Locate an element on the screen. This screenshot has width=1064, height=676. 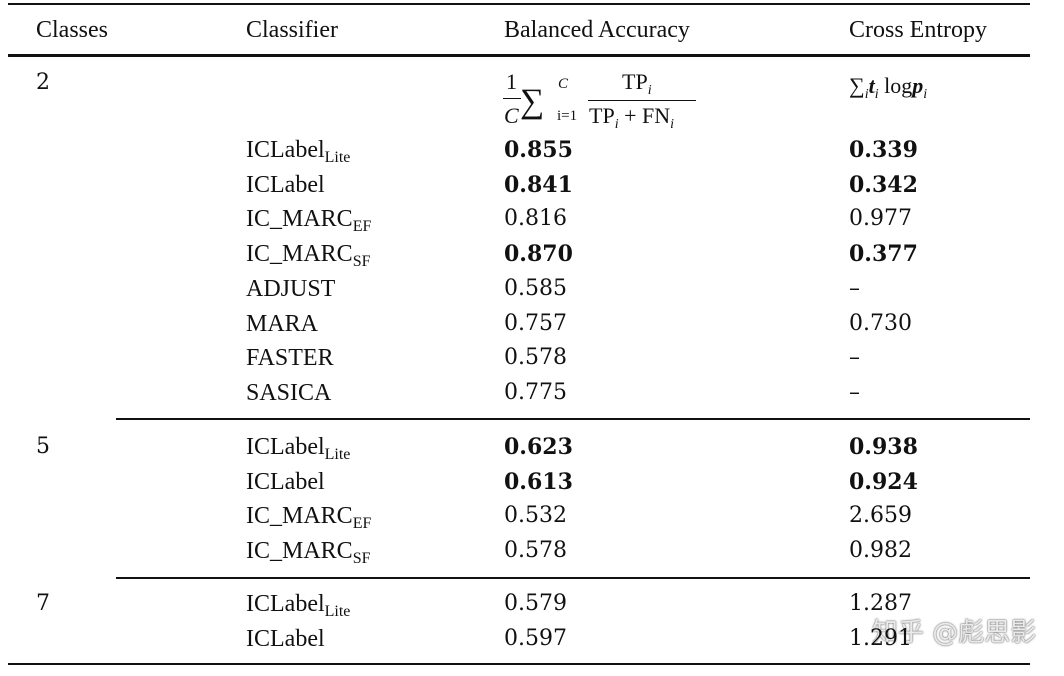
classes-cell: 7 is located at coordinates (43, 603).